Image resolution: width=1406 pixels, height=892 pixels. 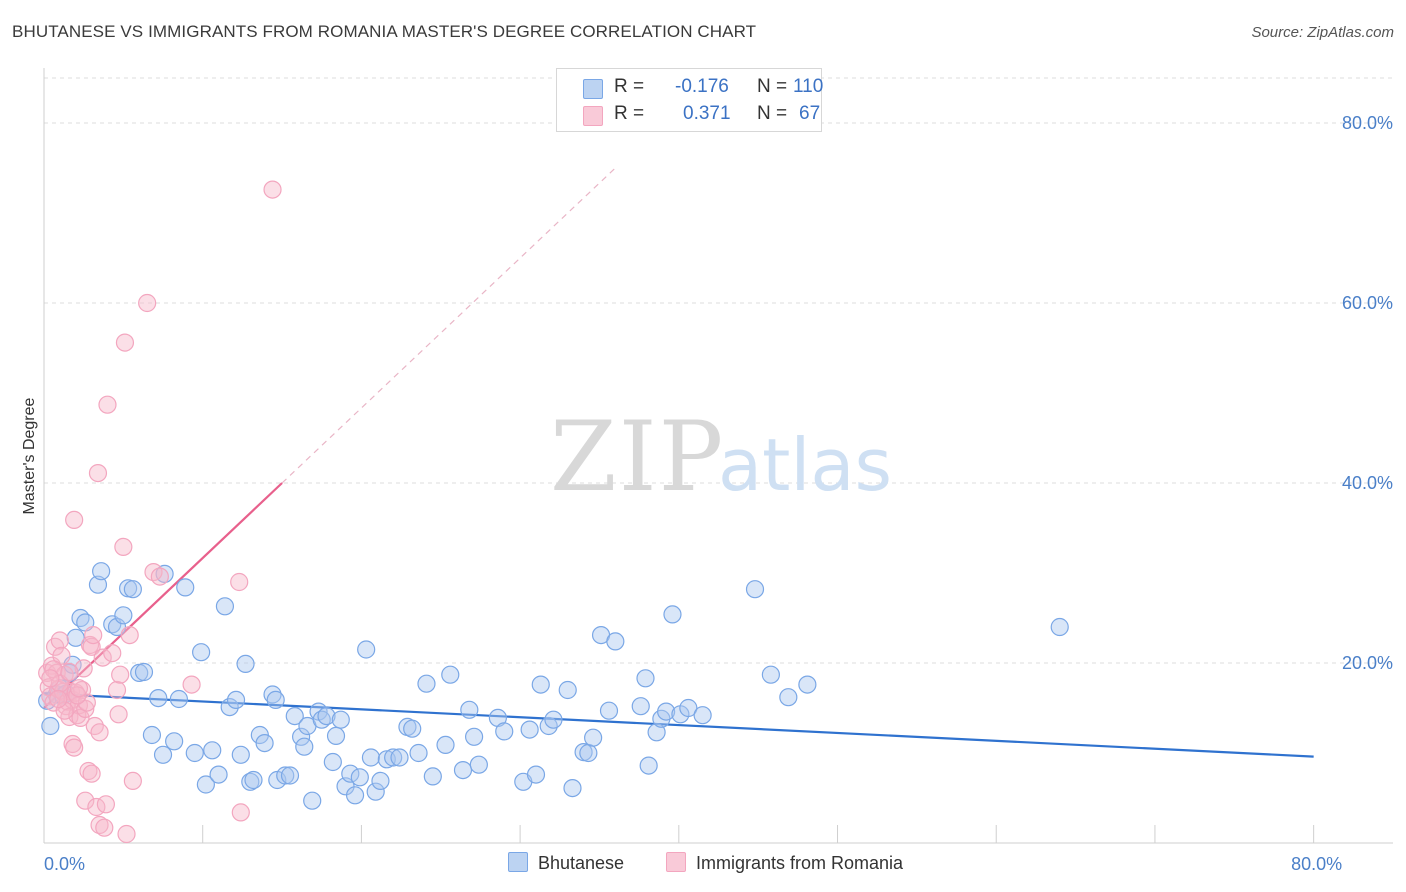 I want to click on y-axis-title: Master's Degree, so click(x=29, y=455).